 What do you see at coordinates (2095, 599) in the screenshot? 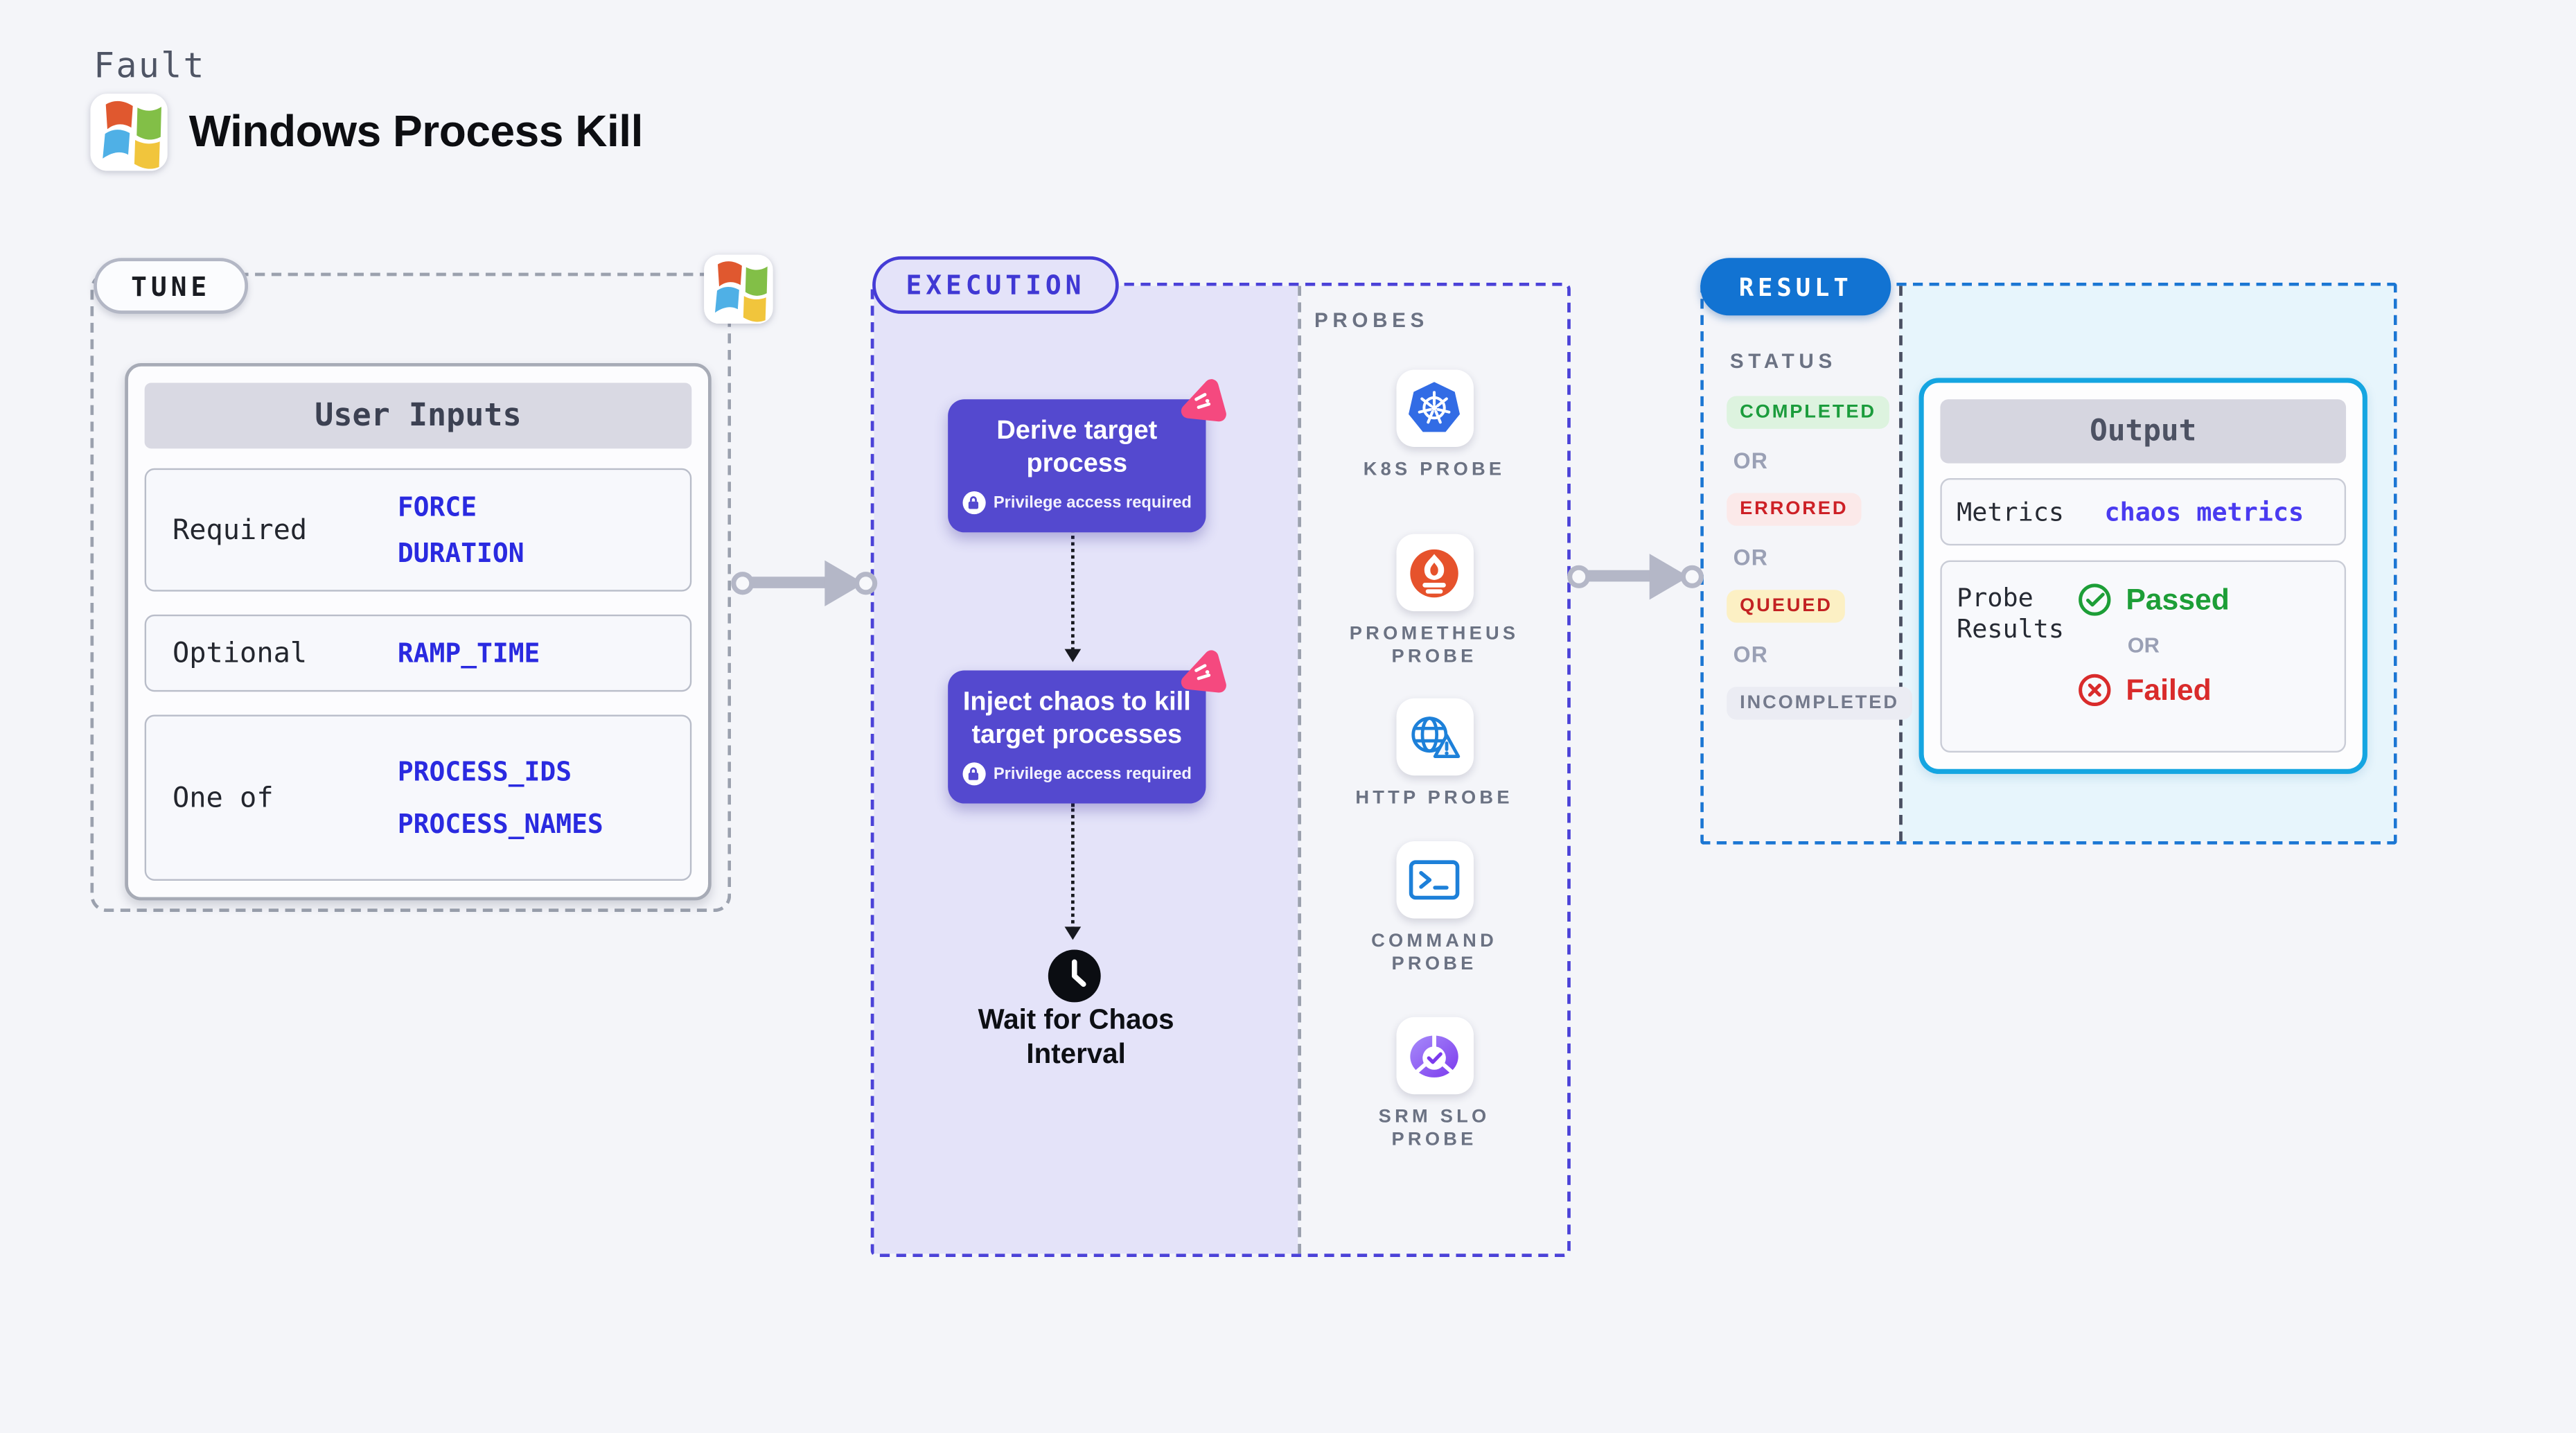
I see `check-circle-icon` at bounding box center [2095, 599].